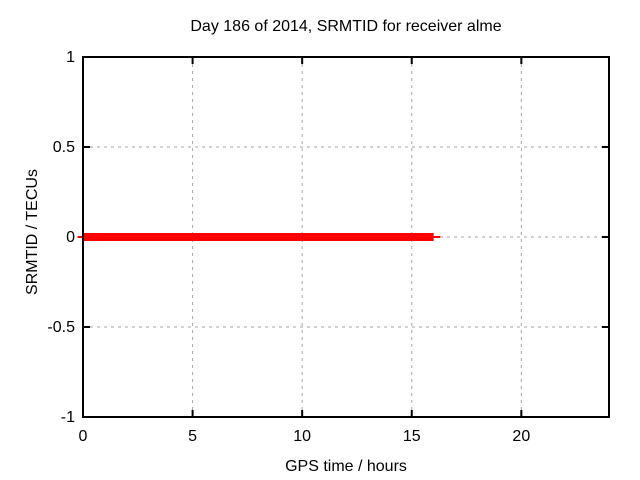 Image resolution: width=640 pixels, height=480 pixels. I want to click on y-tick-label: -0.5, so click(61, 327).